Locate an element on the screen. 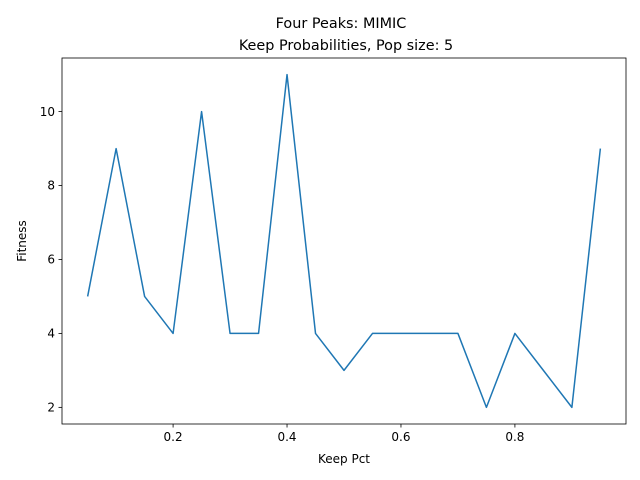 Image resolution: width=640 pixels, height=480 pixels. x-tick-label: 0.8 is located at coordinates (514, 437).